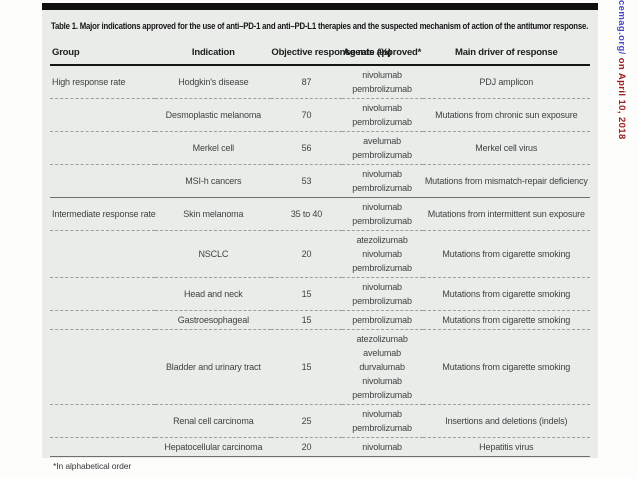 Image resolution: width=638 pixels, height=478 pixels. What do you see at coordinates (506, 447) in the screenshot?
I see `driver-cell: Hepatitis virus` at bounding box center [506, 447].